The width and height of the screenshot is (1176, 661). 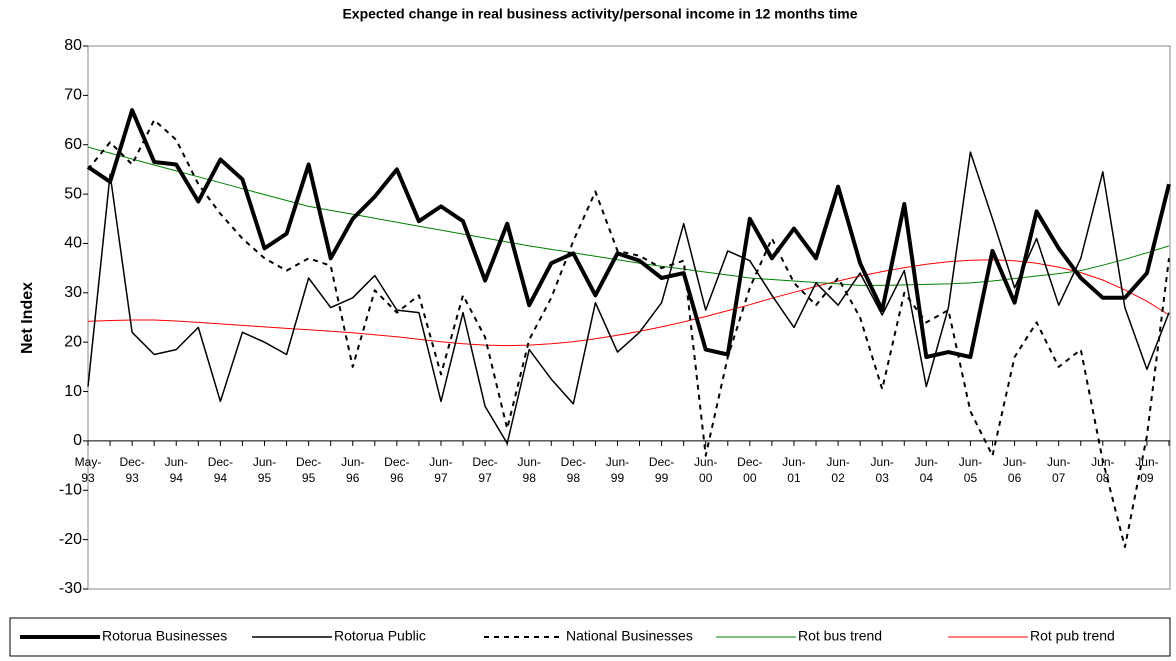 I want to click on y-tick-label: 10, so click(x=73, y=391).